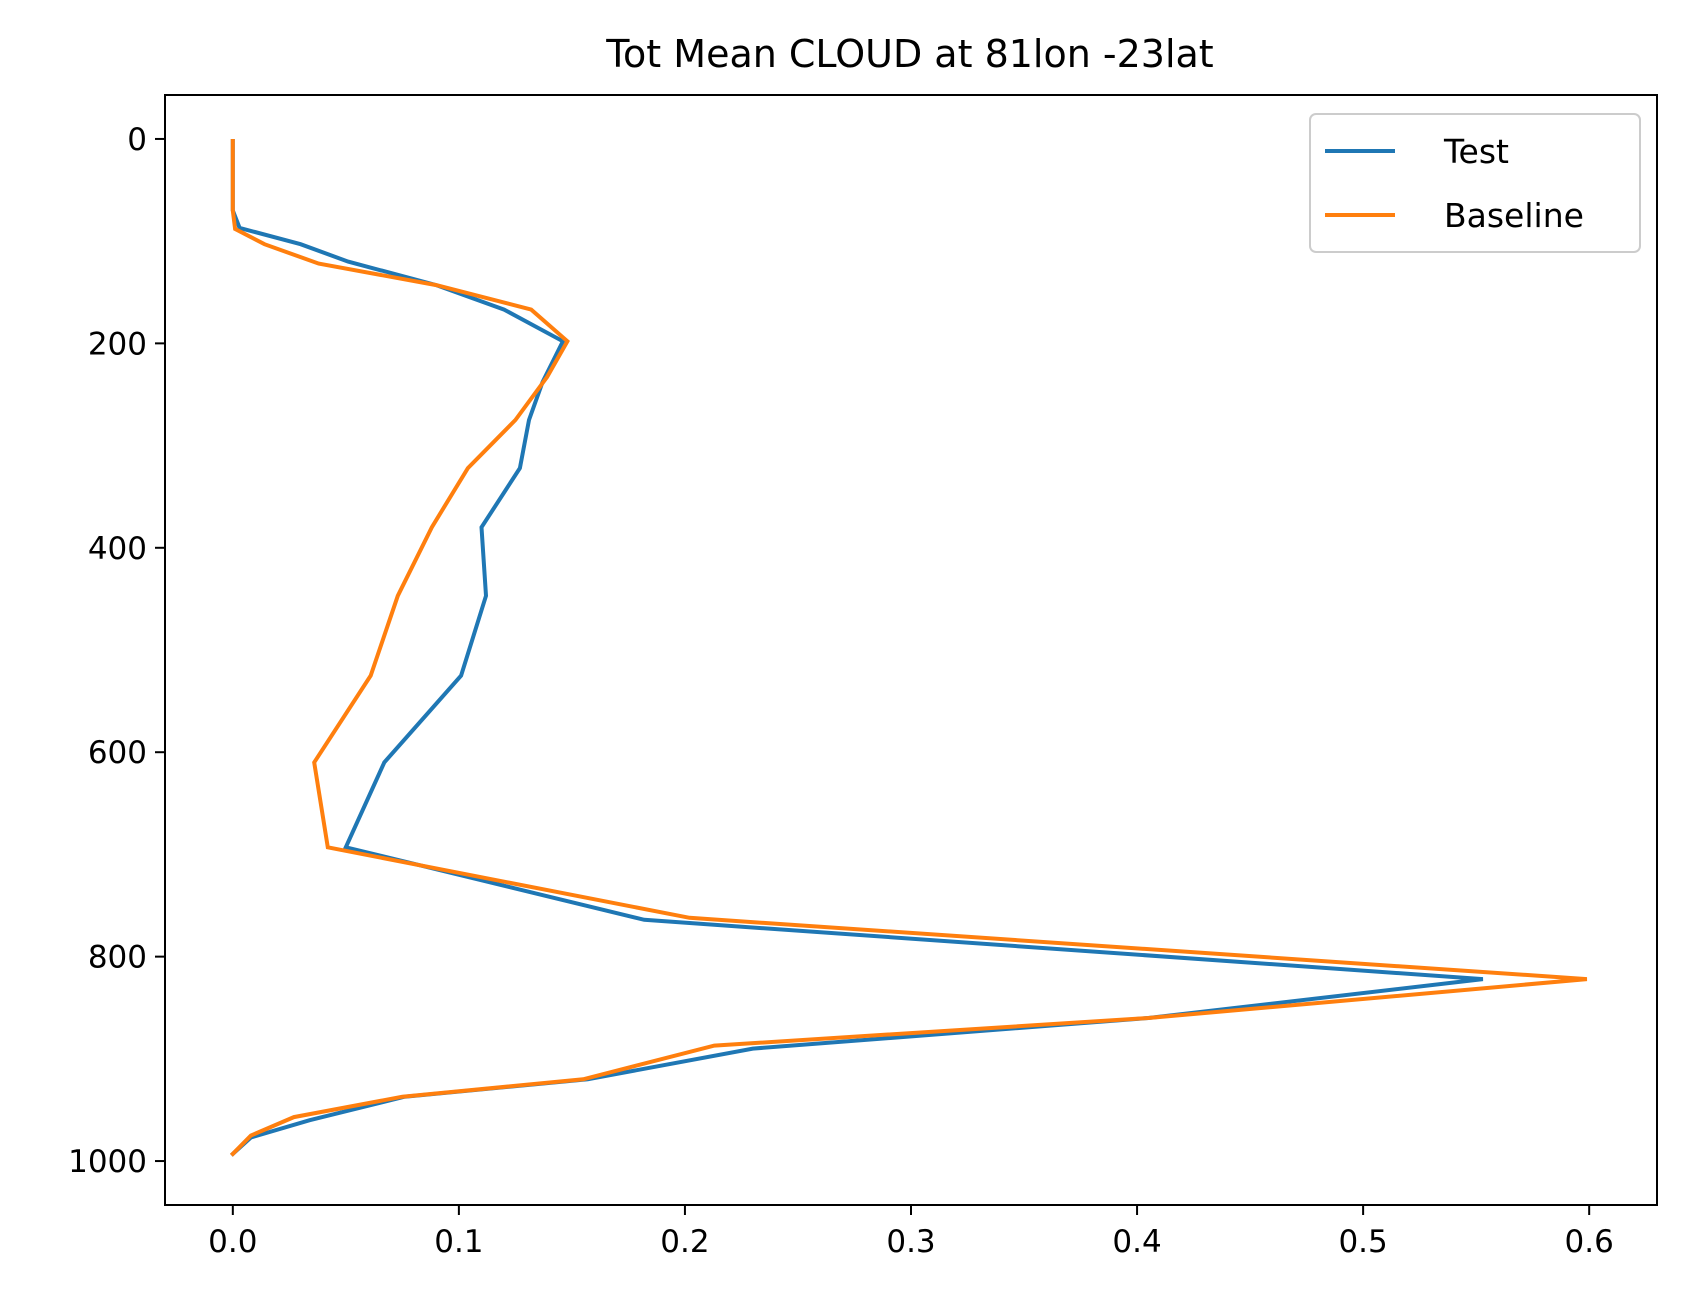 The height and width of the screenshot is (1302, 1683). What do you see at coordinates (458, 1242) in the screenshot?
I see `x-tick-label: 0.1` at bounding box center [458, 1242].